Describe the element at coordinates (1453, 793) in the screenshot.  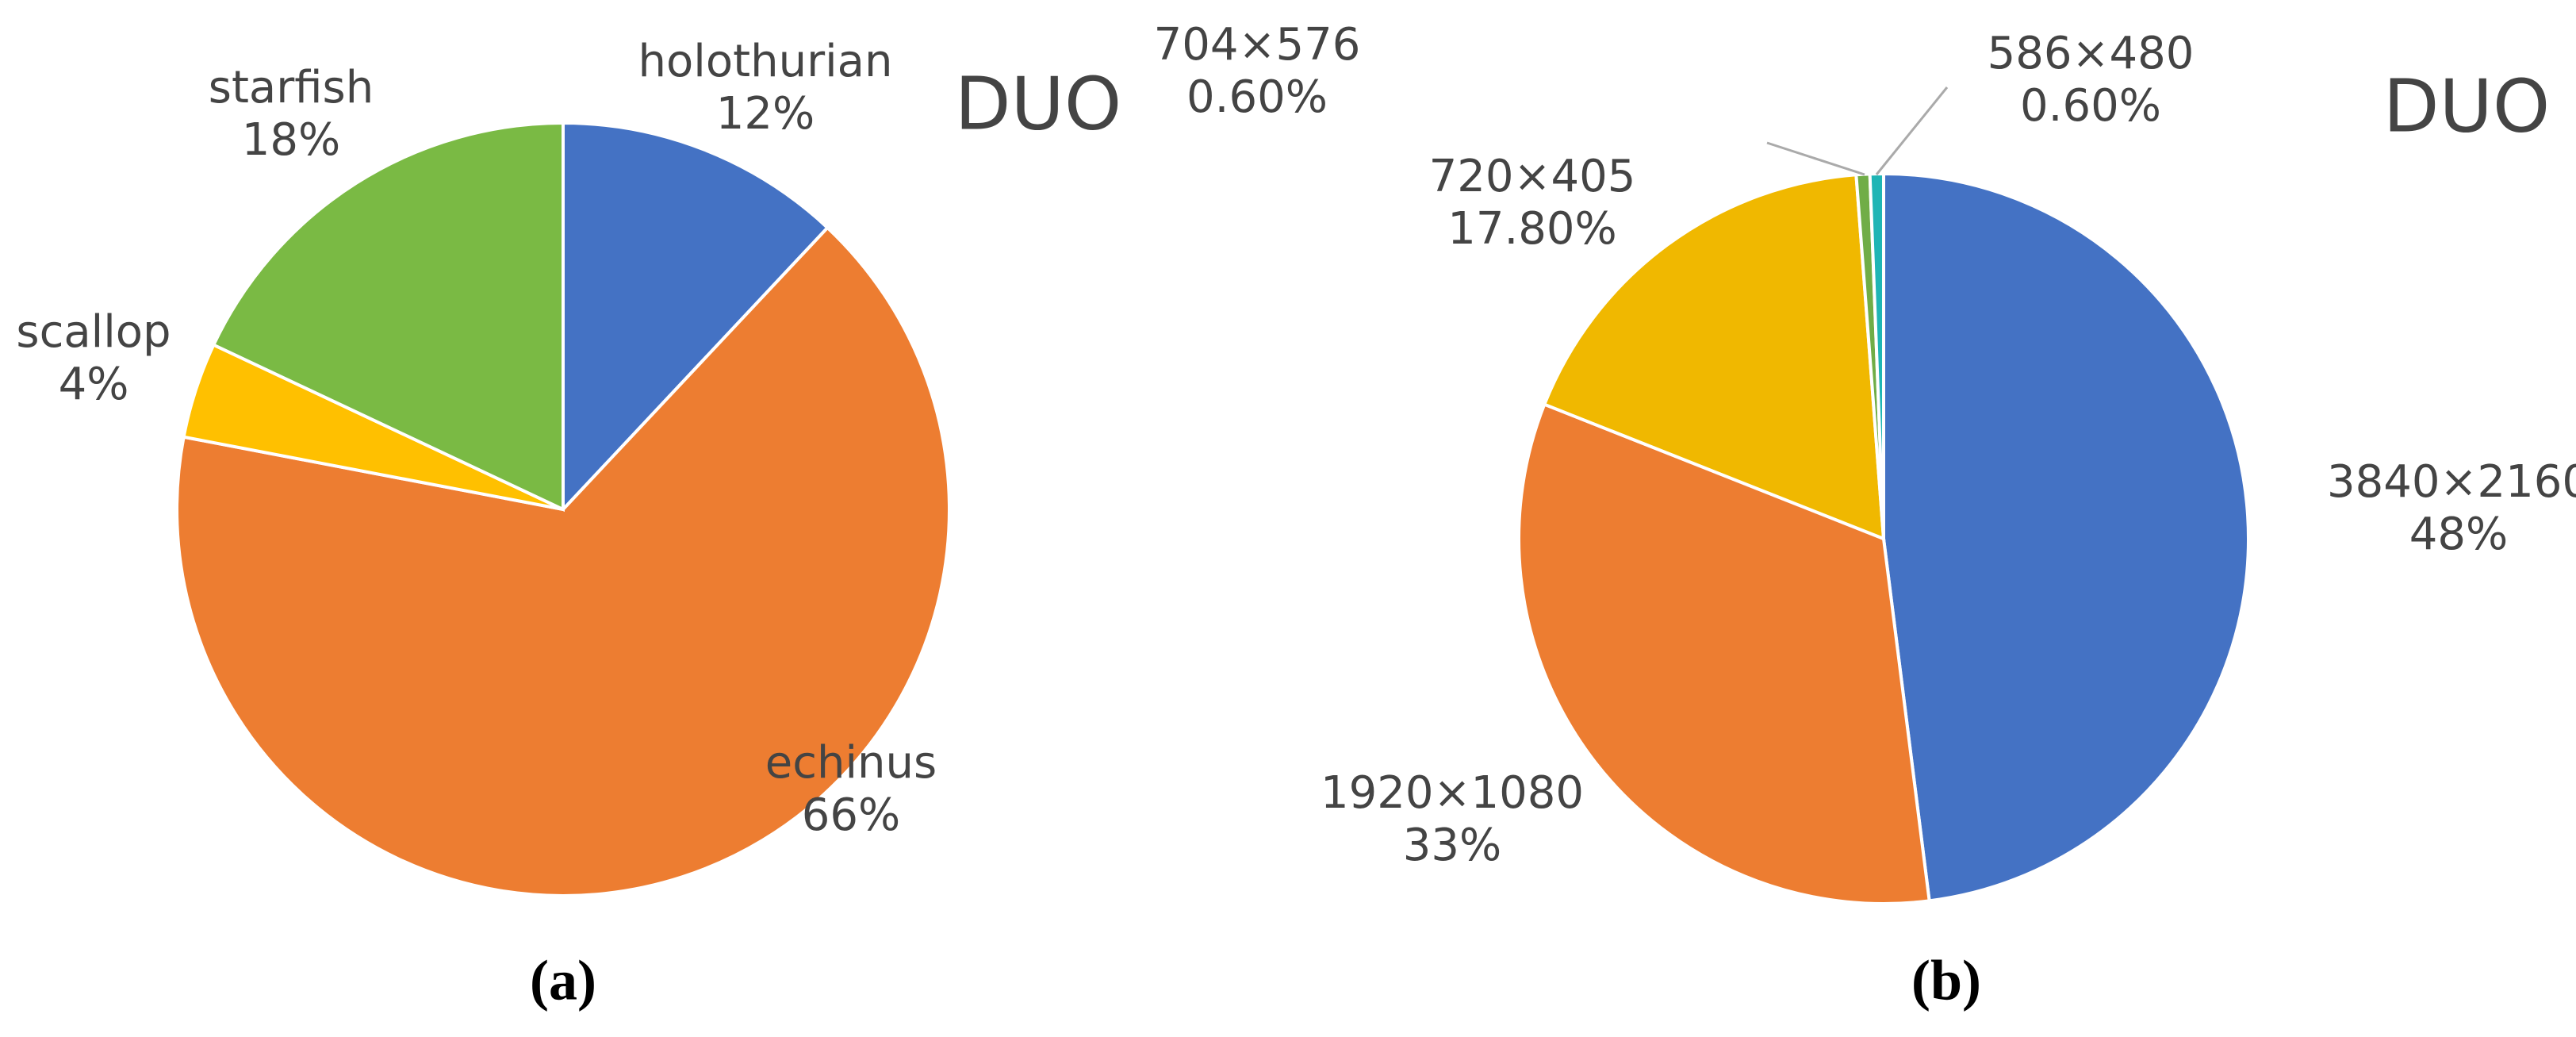
I see `slice-category-label: 1920×1080` at that location.